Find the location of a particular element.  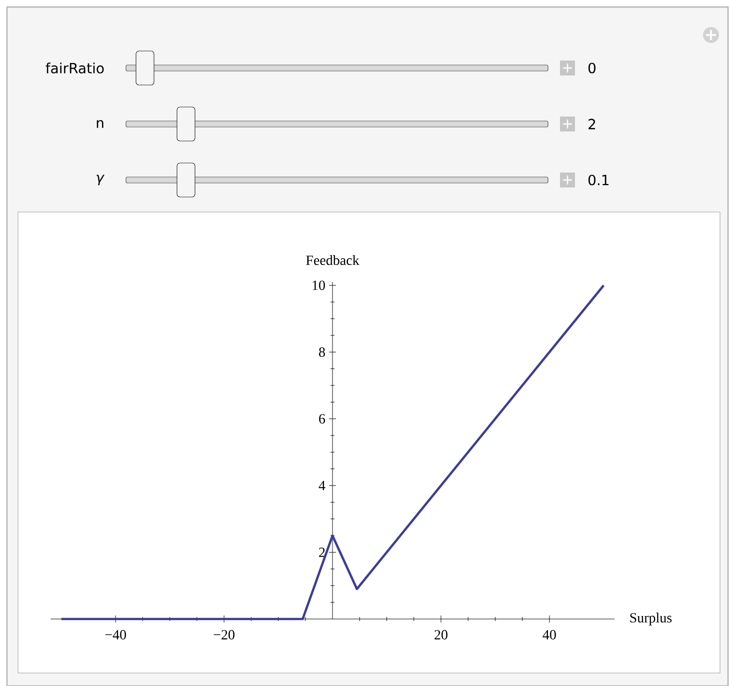

x-axis-title: Surplus is located at coordinates (651, 619).